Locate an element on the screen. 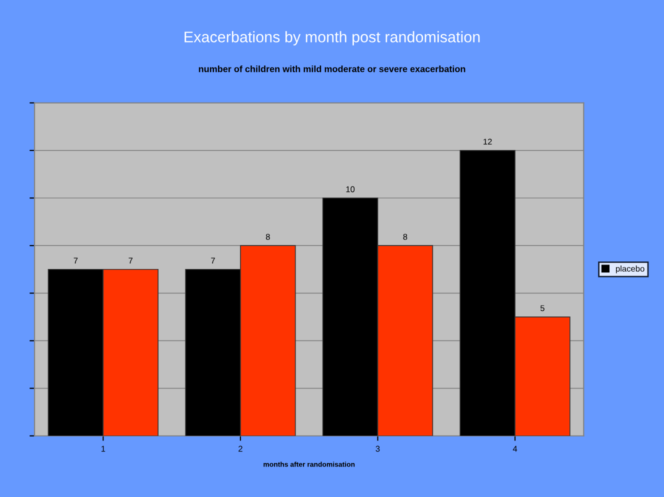 This screenshot has width=664, height=497. legend-label: placebo is located at coordinates (630, 270).